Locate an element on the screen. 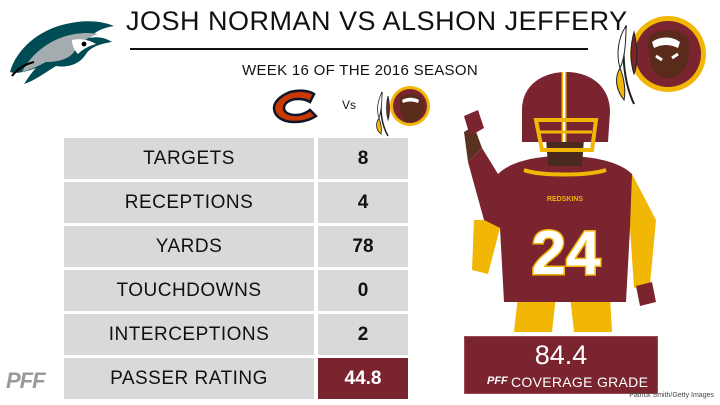 The width and height of the screenshot is (720, 405). stat-value: 2 is located at coordinates (363, 334).